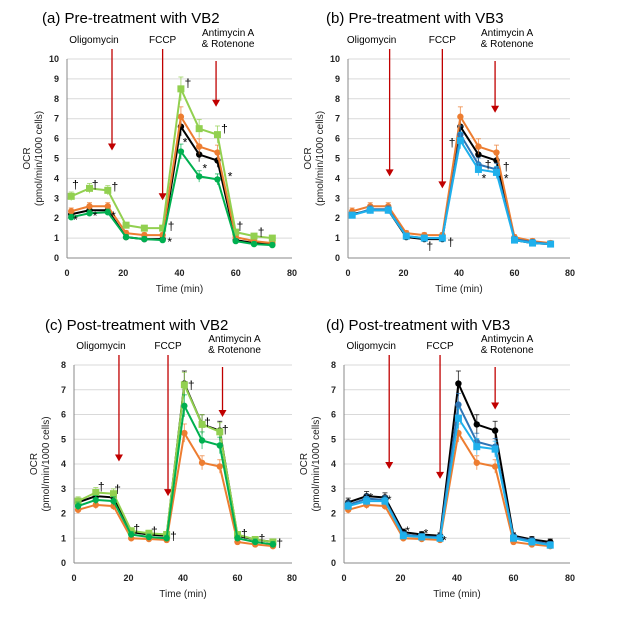  Describe the element at coordinates (63, 514) in the screenshot. I see `y-tick-label: 2` at that location.